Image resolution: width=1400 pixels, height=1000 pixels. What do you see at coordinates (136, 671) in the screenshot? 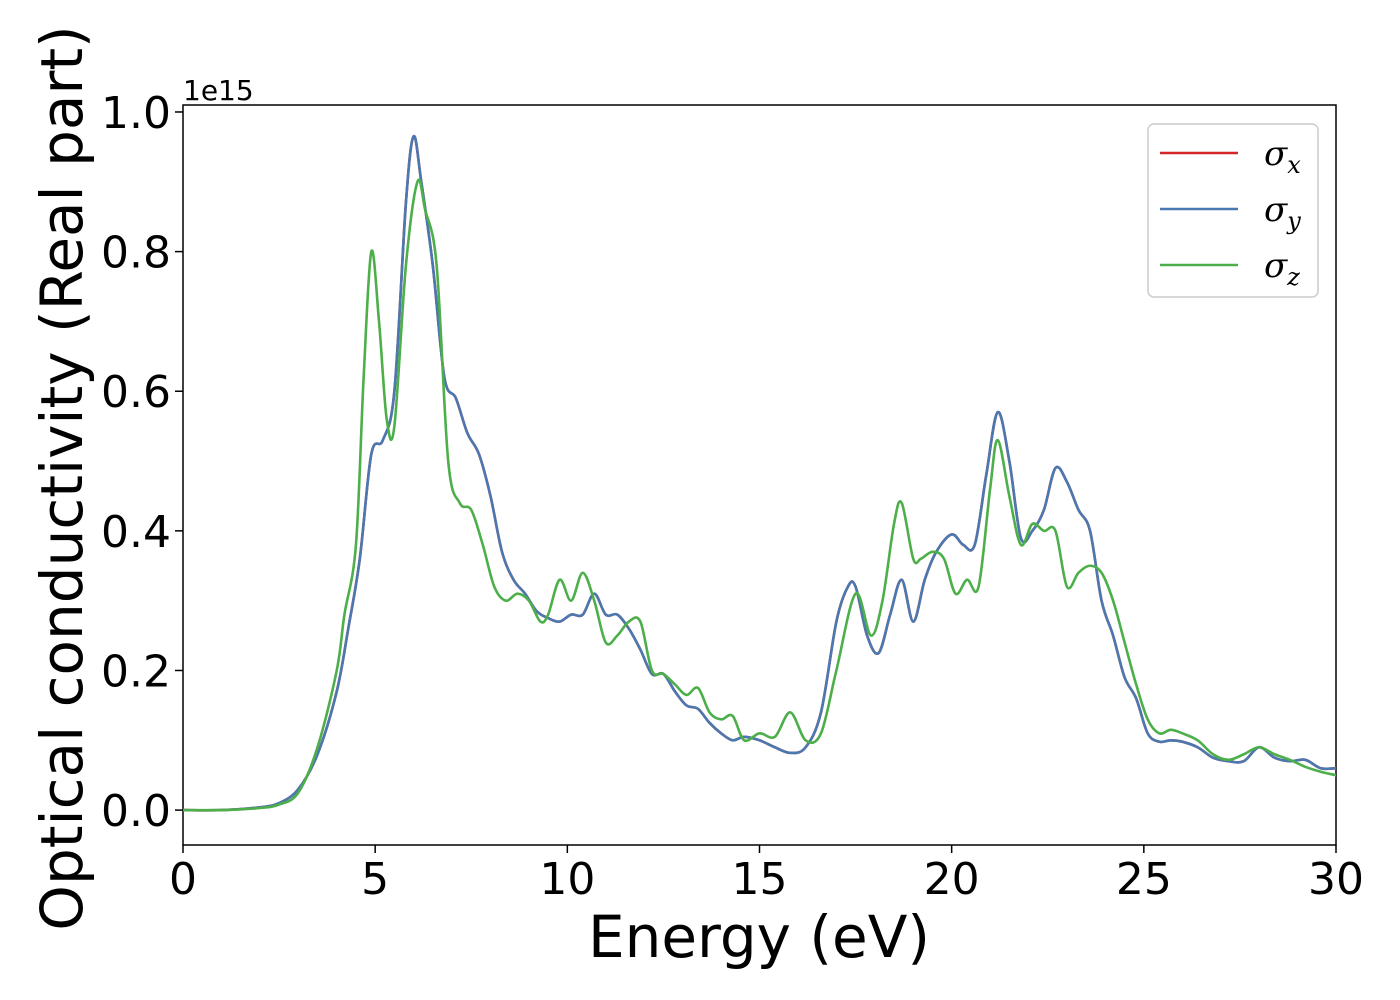
I see `y-tick-label: 0.2` at bounding box center [136, 671].